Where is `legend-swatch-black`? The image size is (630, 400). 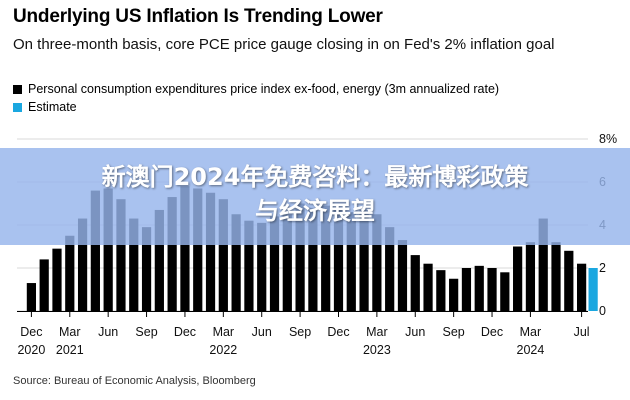 legend-swatch-black is located at coordinates (17, 89).